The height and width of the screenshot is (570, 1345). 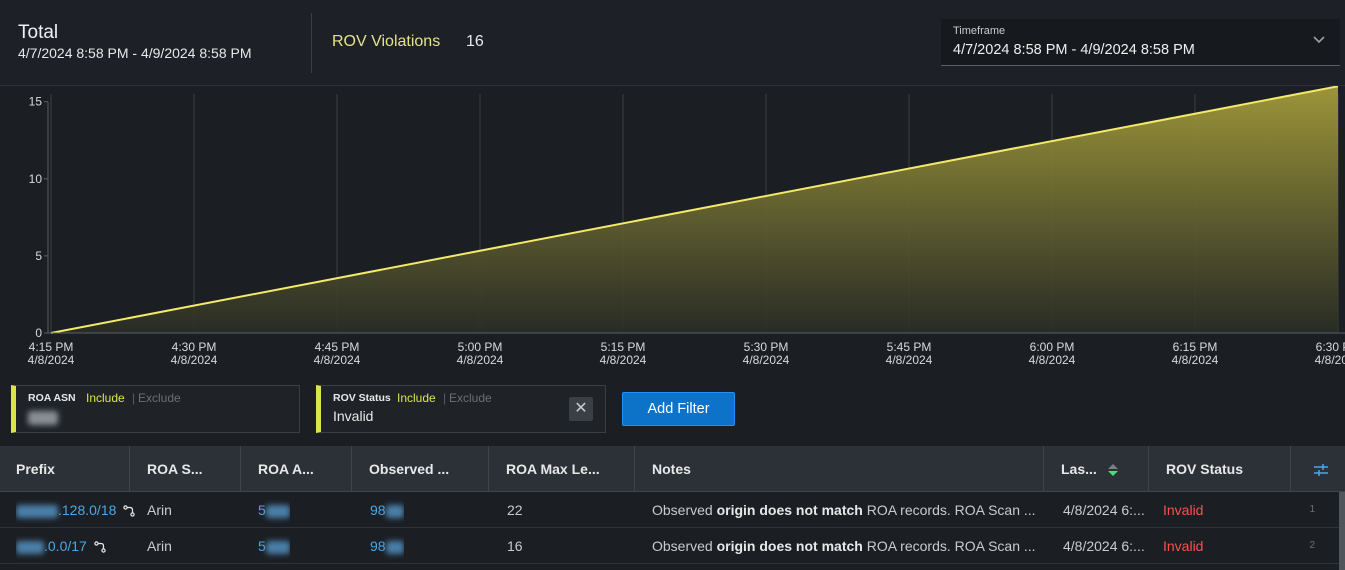 What do you see at coordinates (515, 546) in the screenshot?
I see `max-length-cell: 16` at bounding box center [515, 546].